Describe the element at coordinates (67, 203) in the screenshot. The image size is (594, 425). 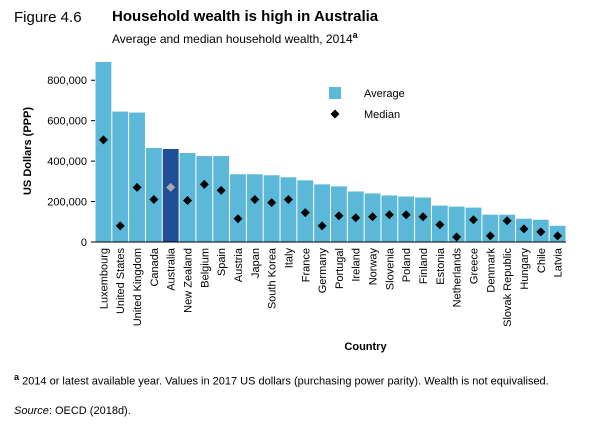
I see `y-tick-label: 200,000` at that location.